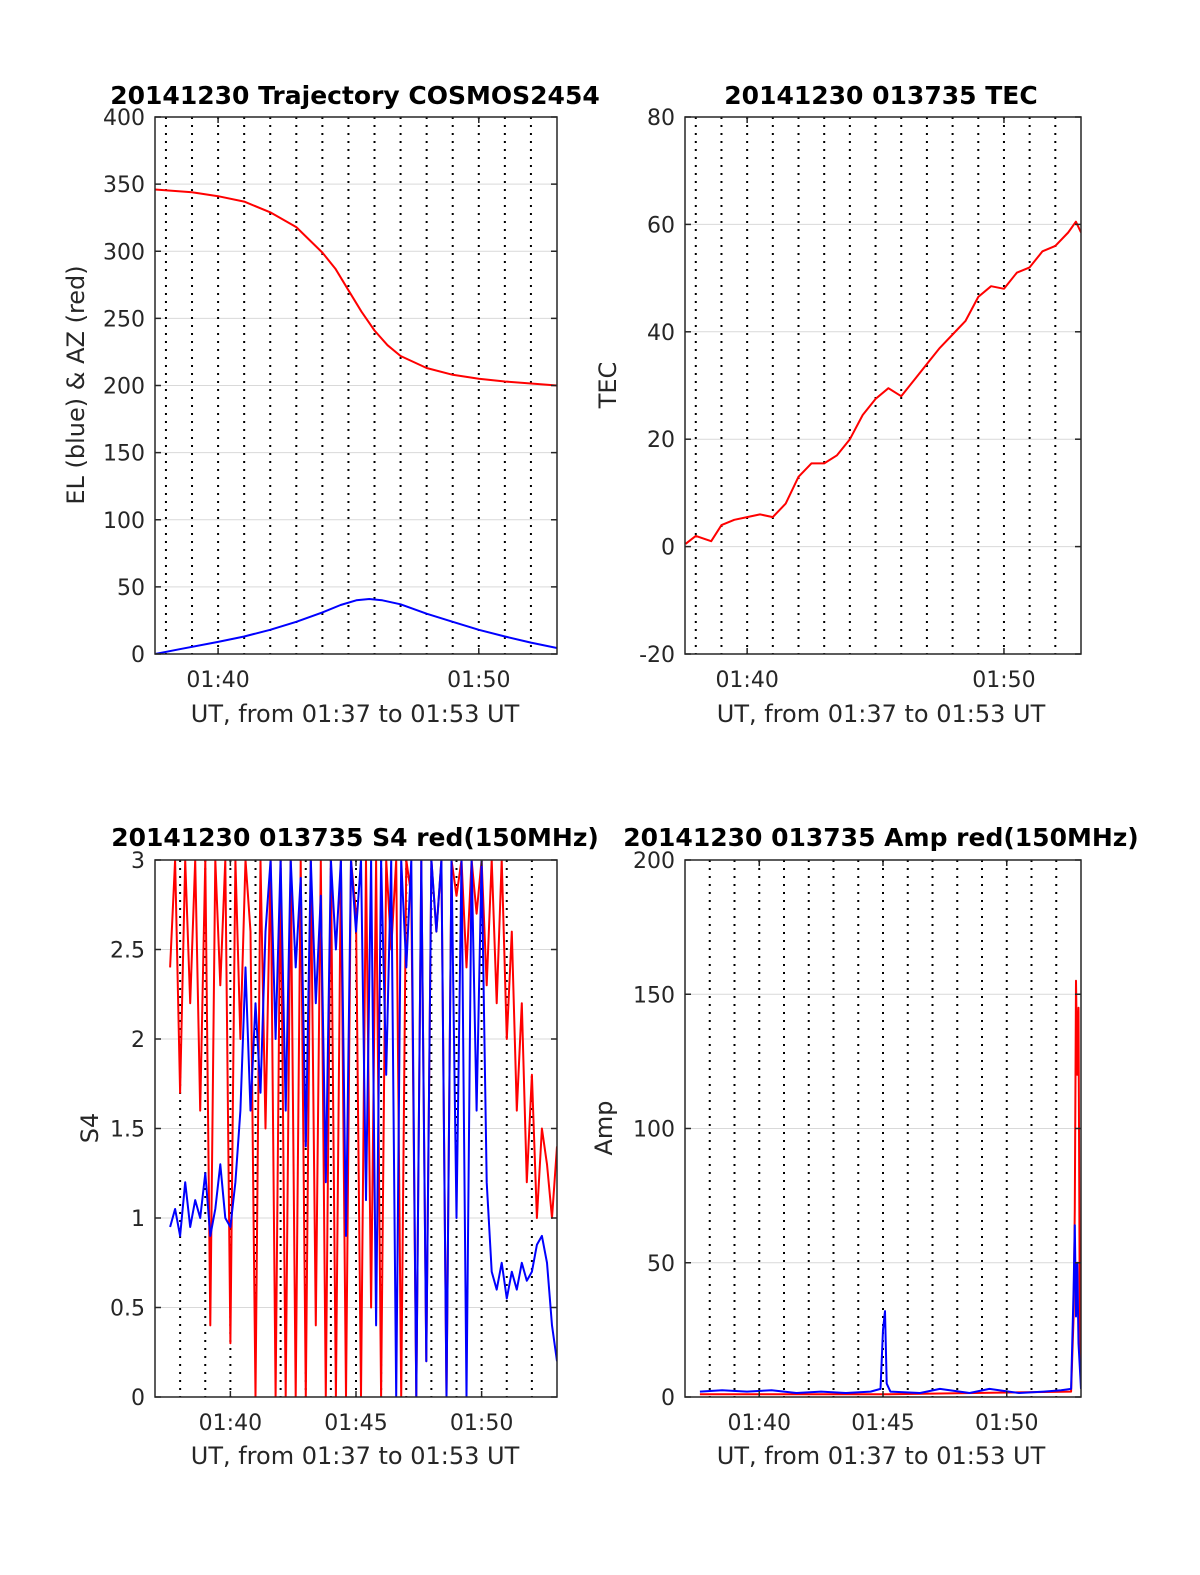 Image resolution: width=1200 pixels, height=1575 pixels. What do you see at coordinates (661, 440) in the screenshot?
I see `y-tick-label: 20` at bounding box center [661, 440].